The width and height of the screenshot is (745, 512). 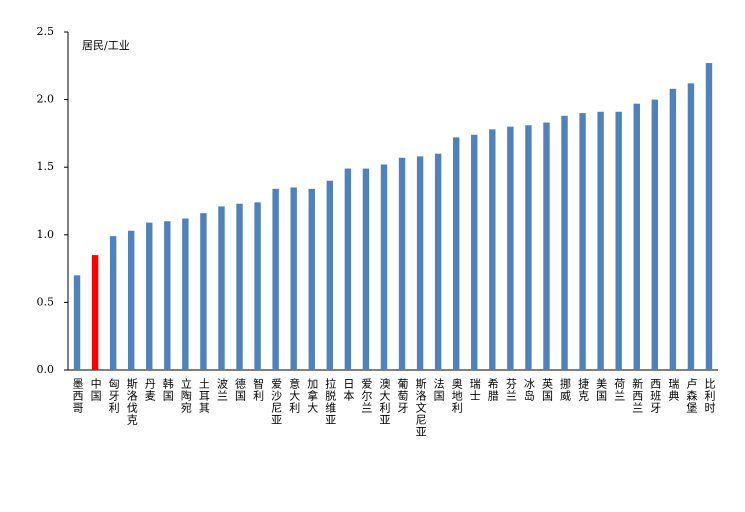 What do you see at coordinates (294, 395) in the screenshot?
I see `x-tick-label: 意大利` at bounding box center [294, 395].